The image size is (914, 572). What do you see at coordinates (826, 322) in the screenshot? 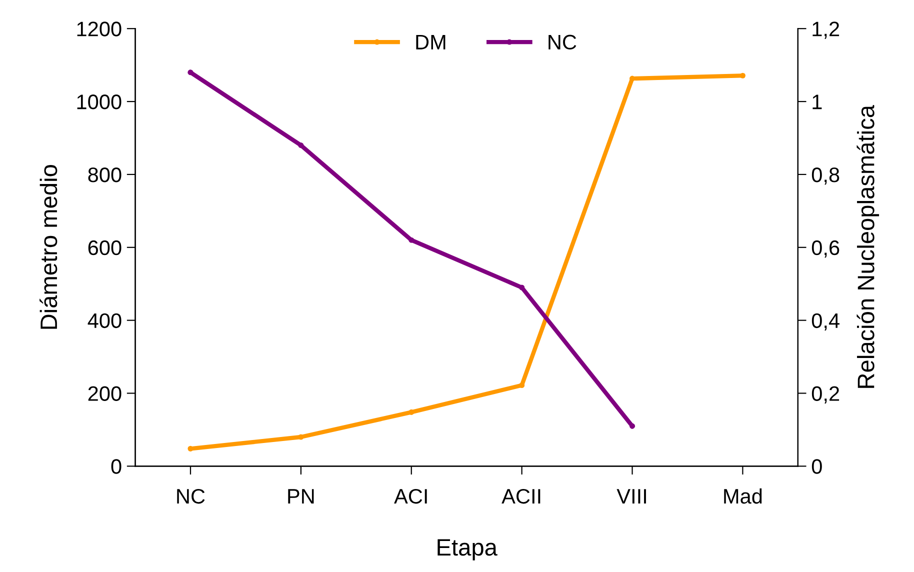
I see `y2-tick-label: 0,4` at bounding box center [826, 322].